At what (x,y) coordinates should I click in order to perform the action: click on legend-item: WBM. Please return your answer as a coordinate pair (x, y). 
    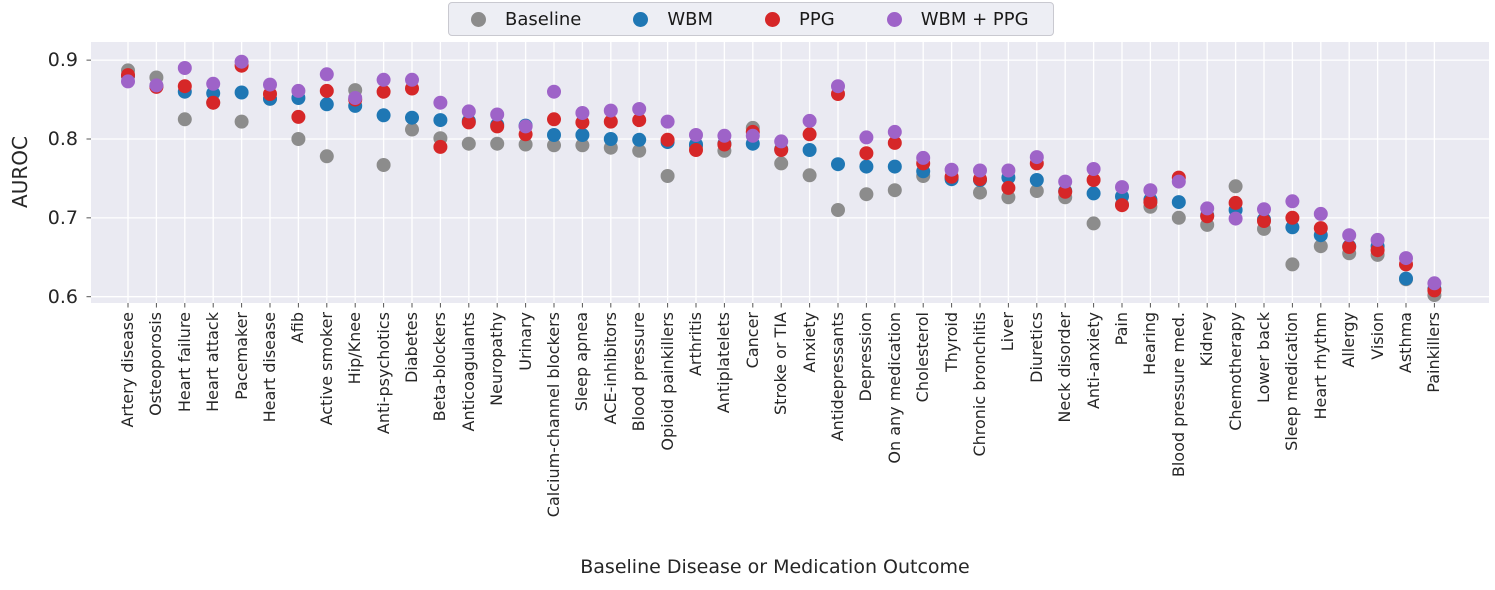
    Looking at the image, I should click on (673, 19).